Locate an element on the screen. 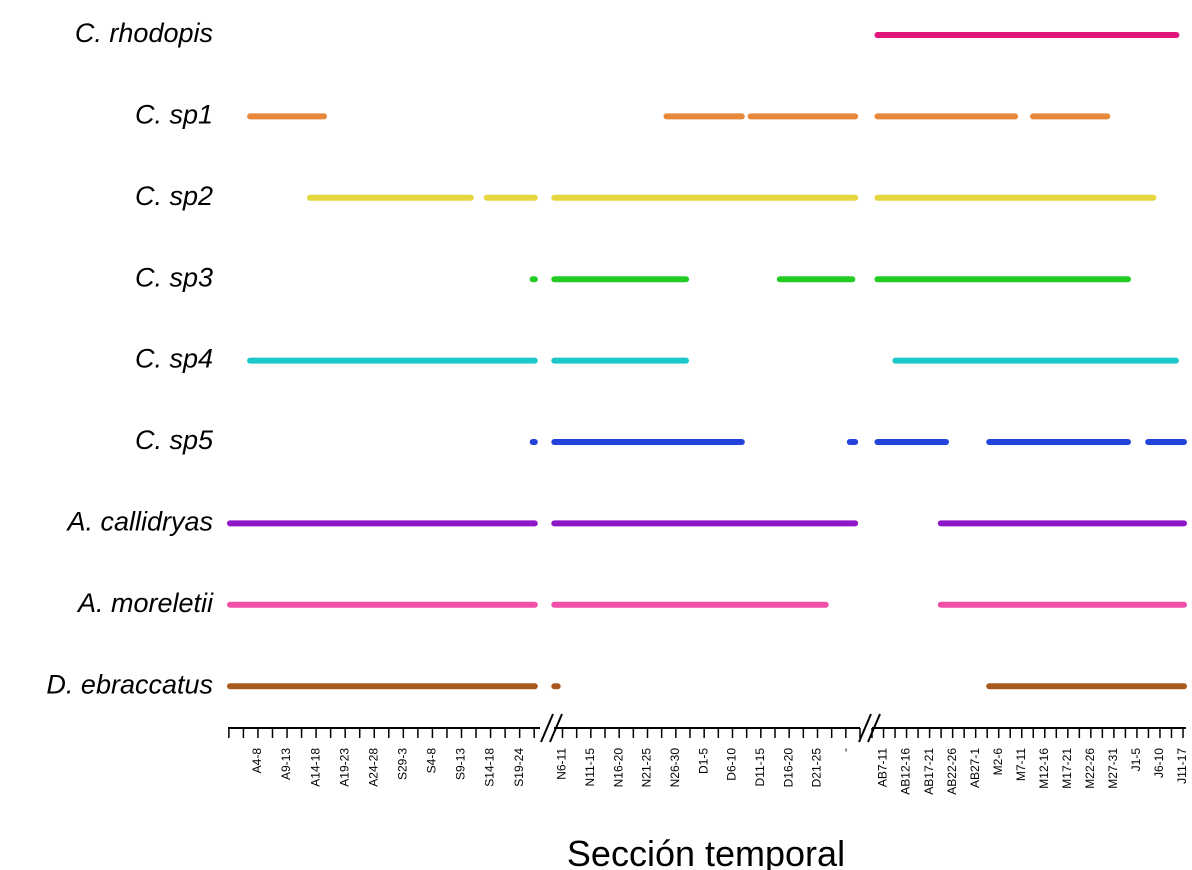  x-tick-label: S14-18 is located at coordinates (490, 767).